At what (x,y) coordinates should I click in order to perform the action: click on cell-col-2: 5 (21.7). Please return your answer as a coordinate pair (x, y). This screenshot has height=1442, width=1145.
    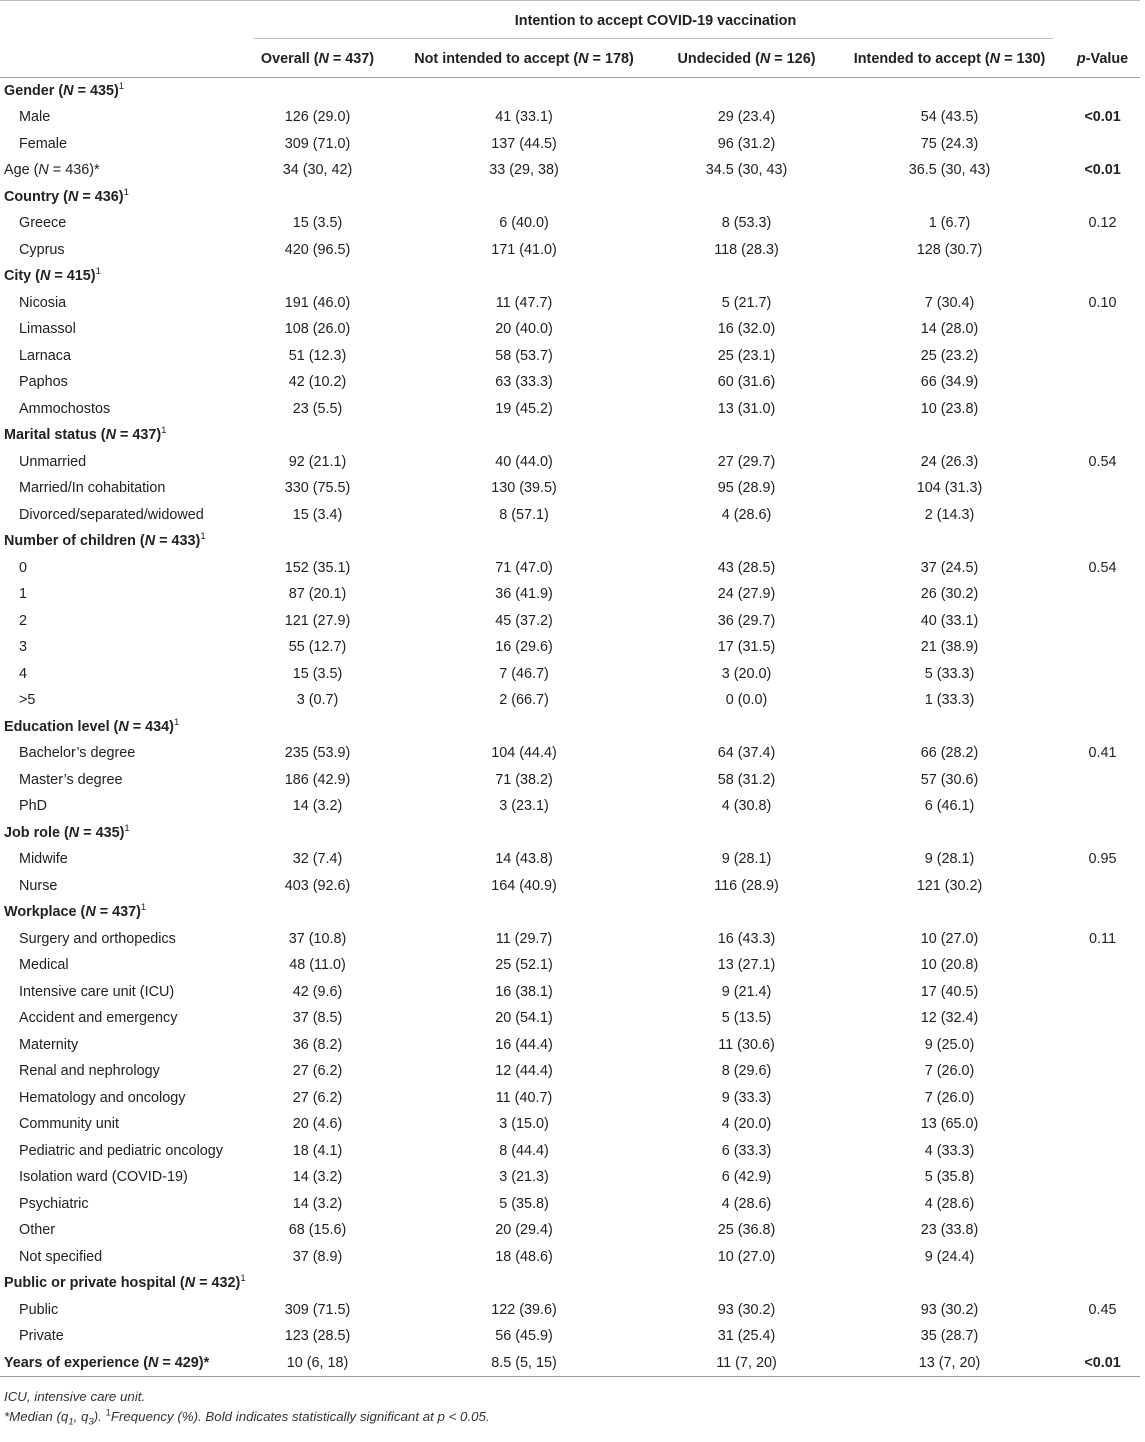
    Looking at the image, I should click on (746, 302).